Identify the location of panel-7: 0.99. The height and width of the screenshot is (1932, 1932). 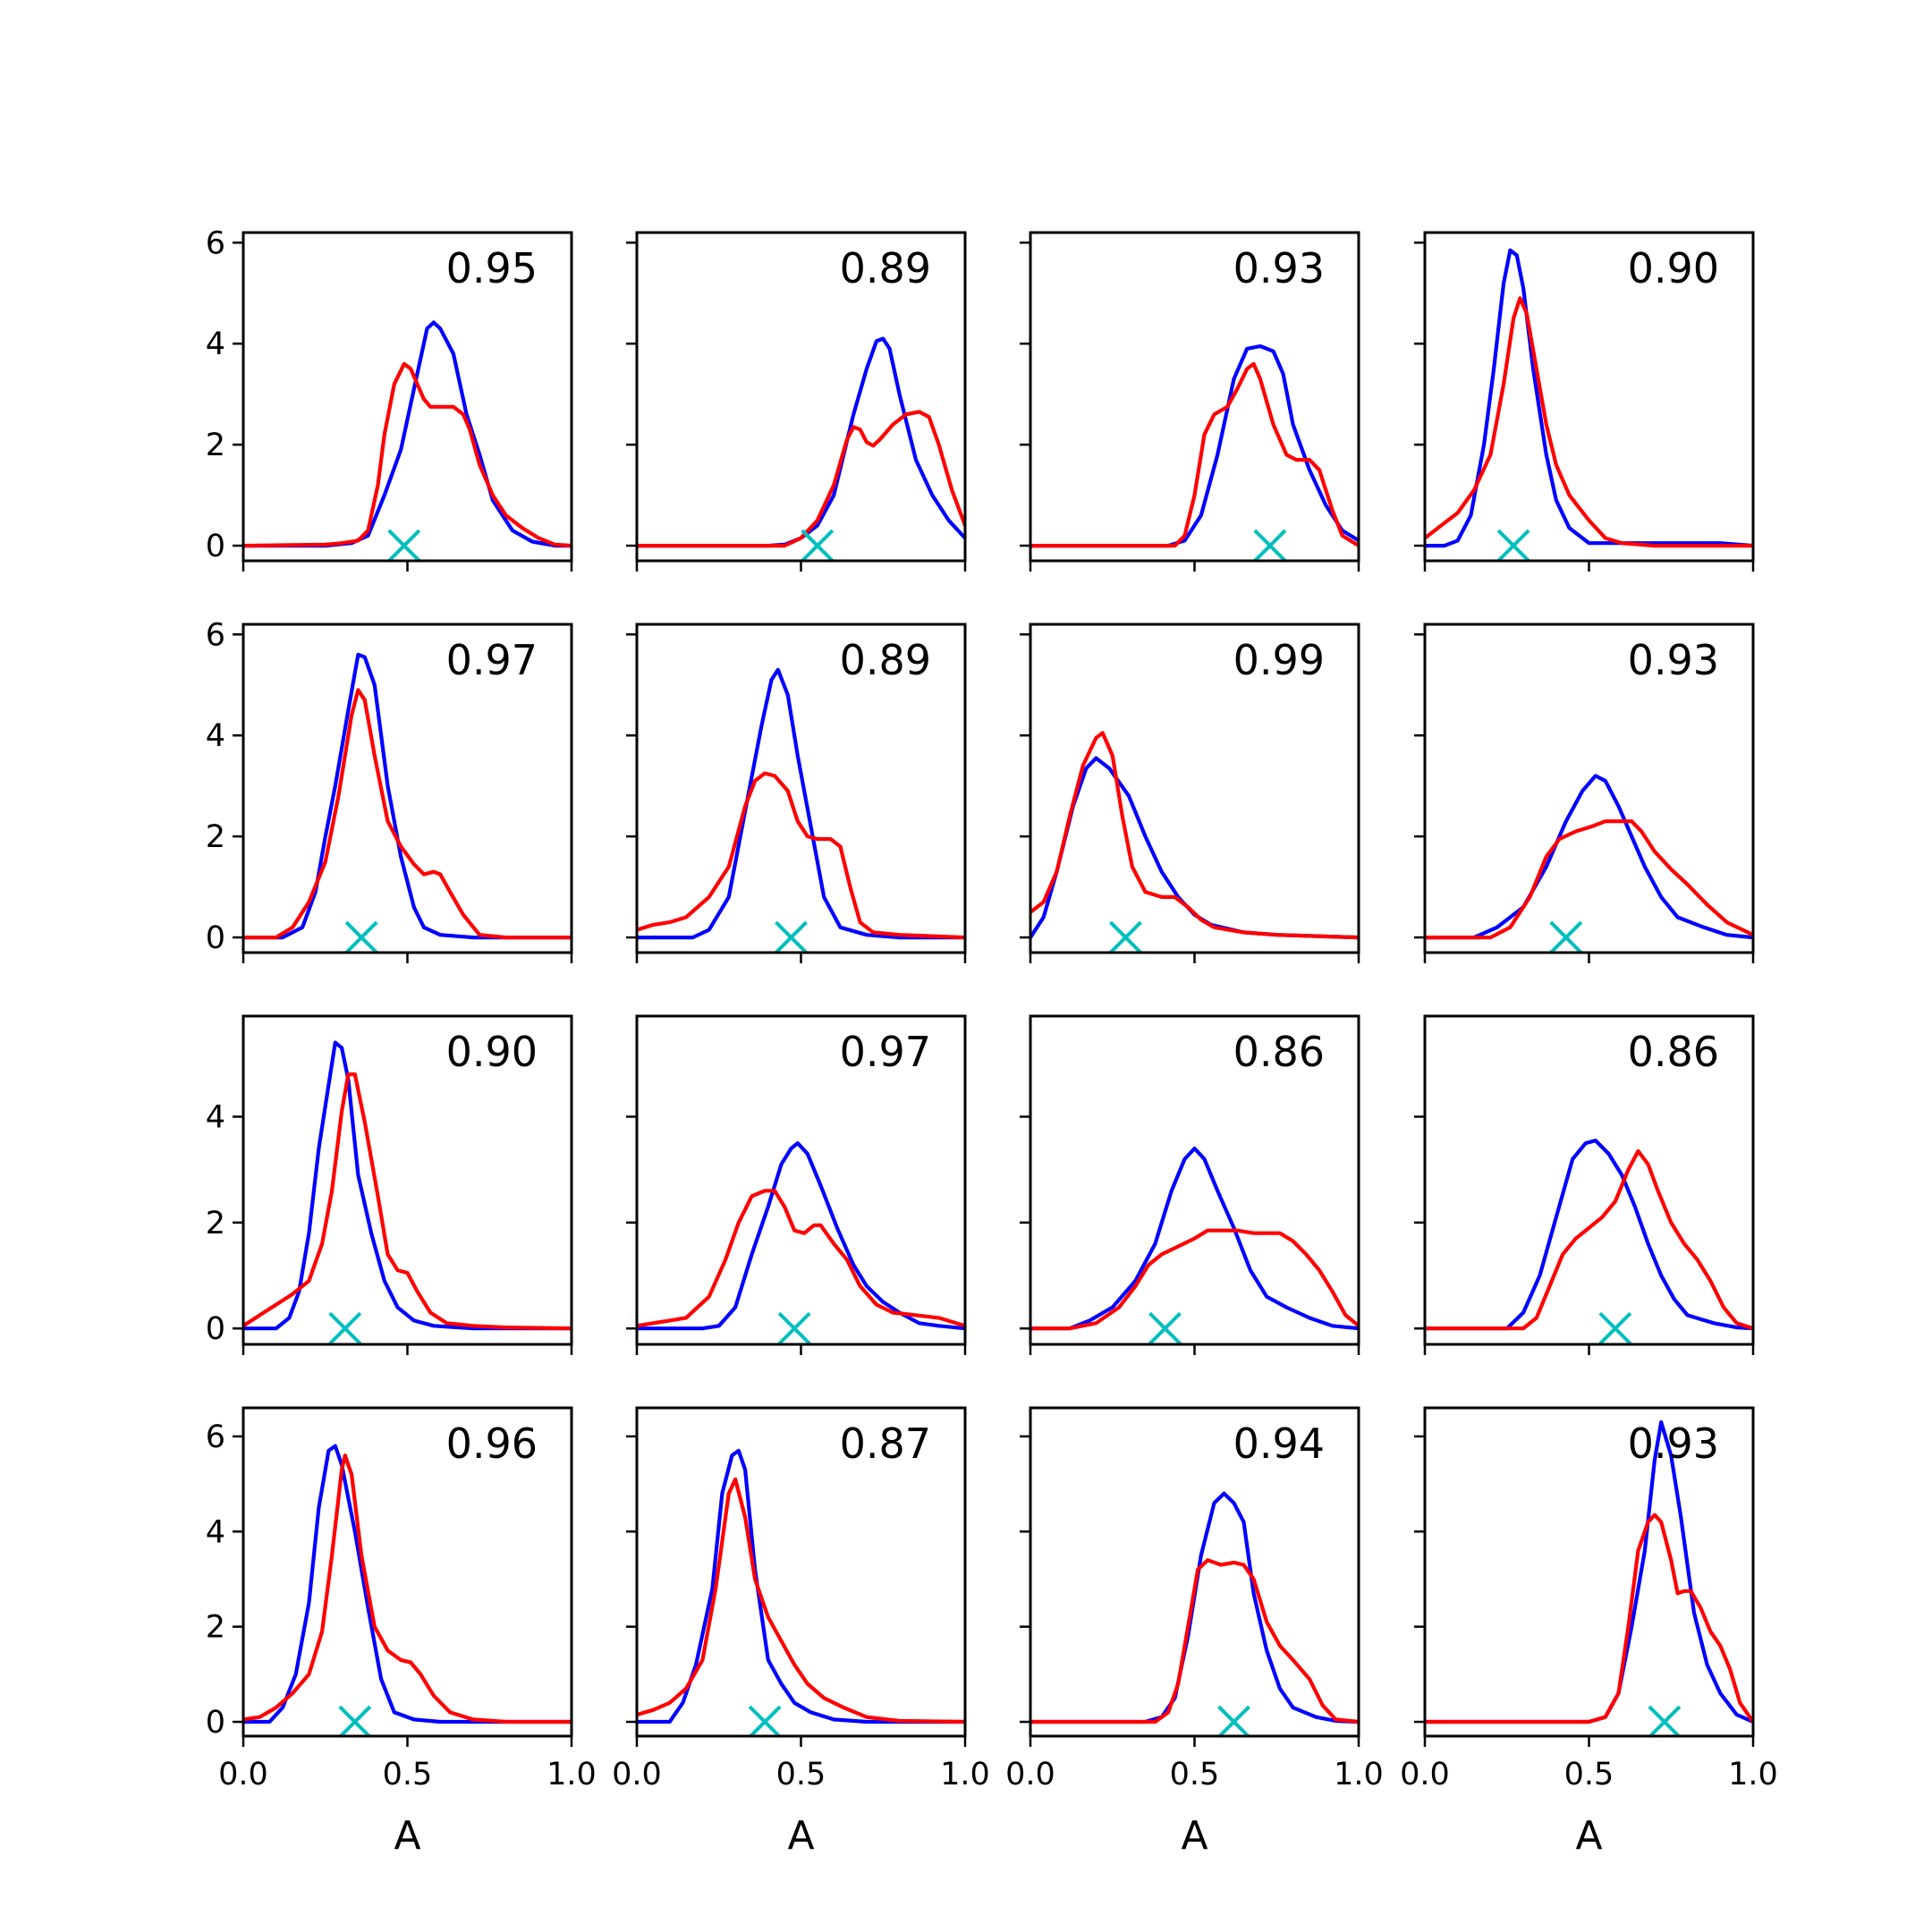
(1190, 793).